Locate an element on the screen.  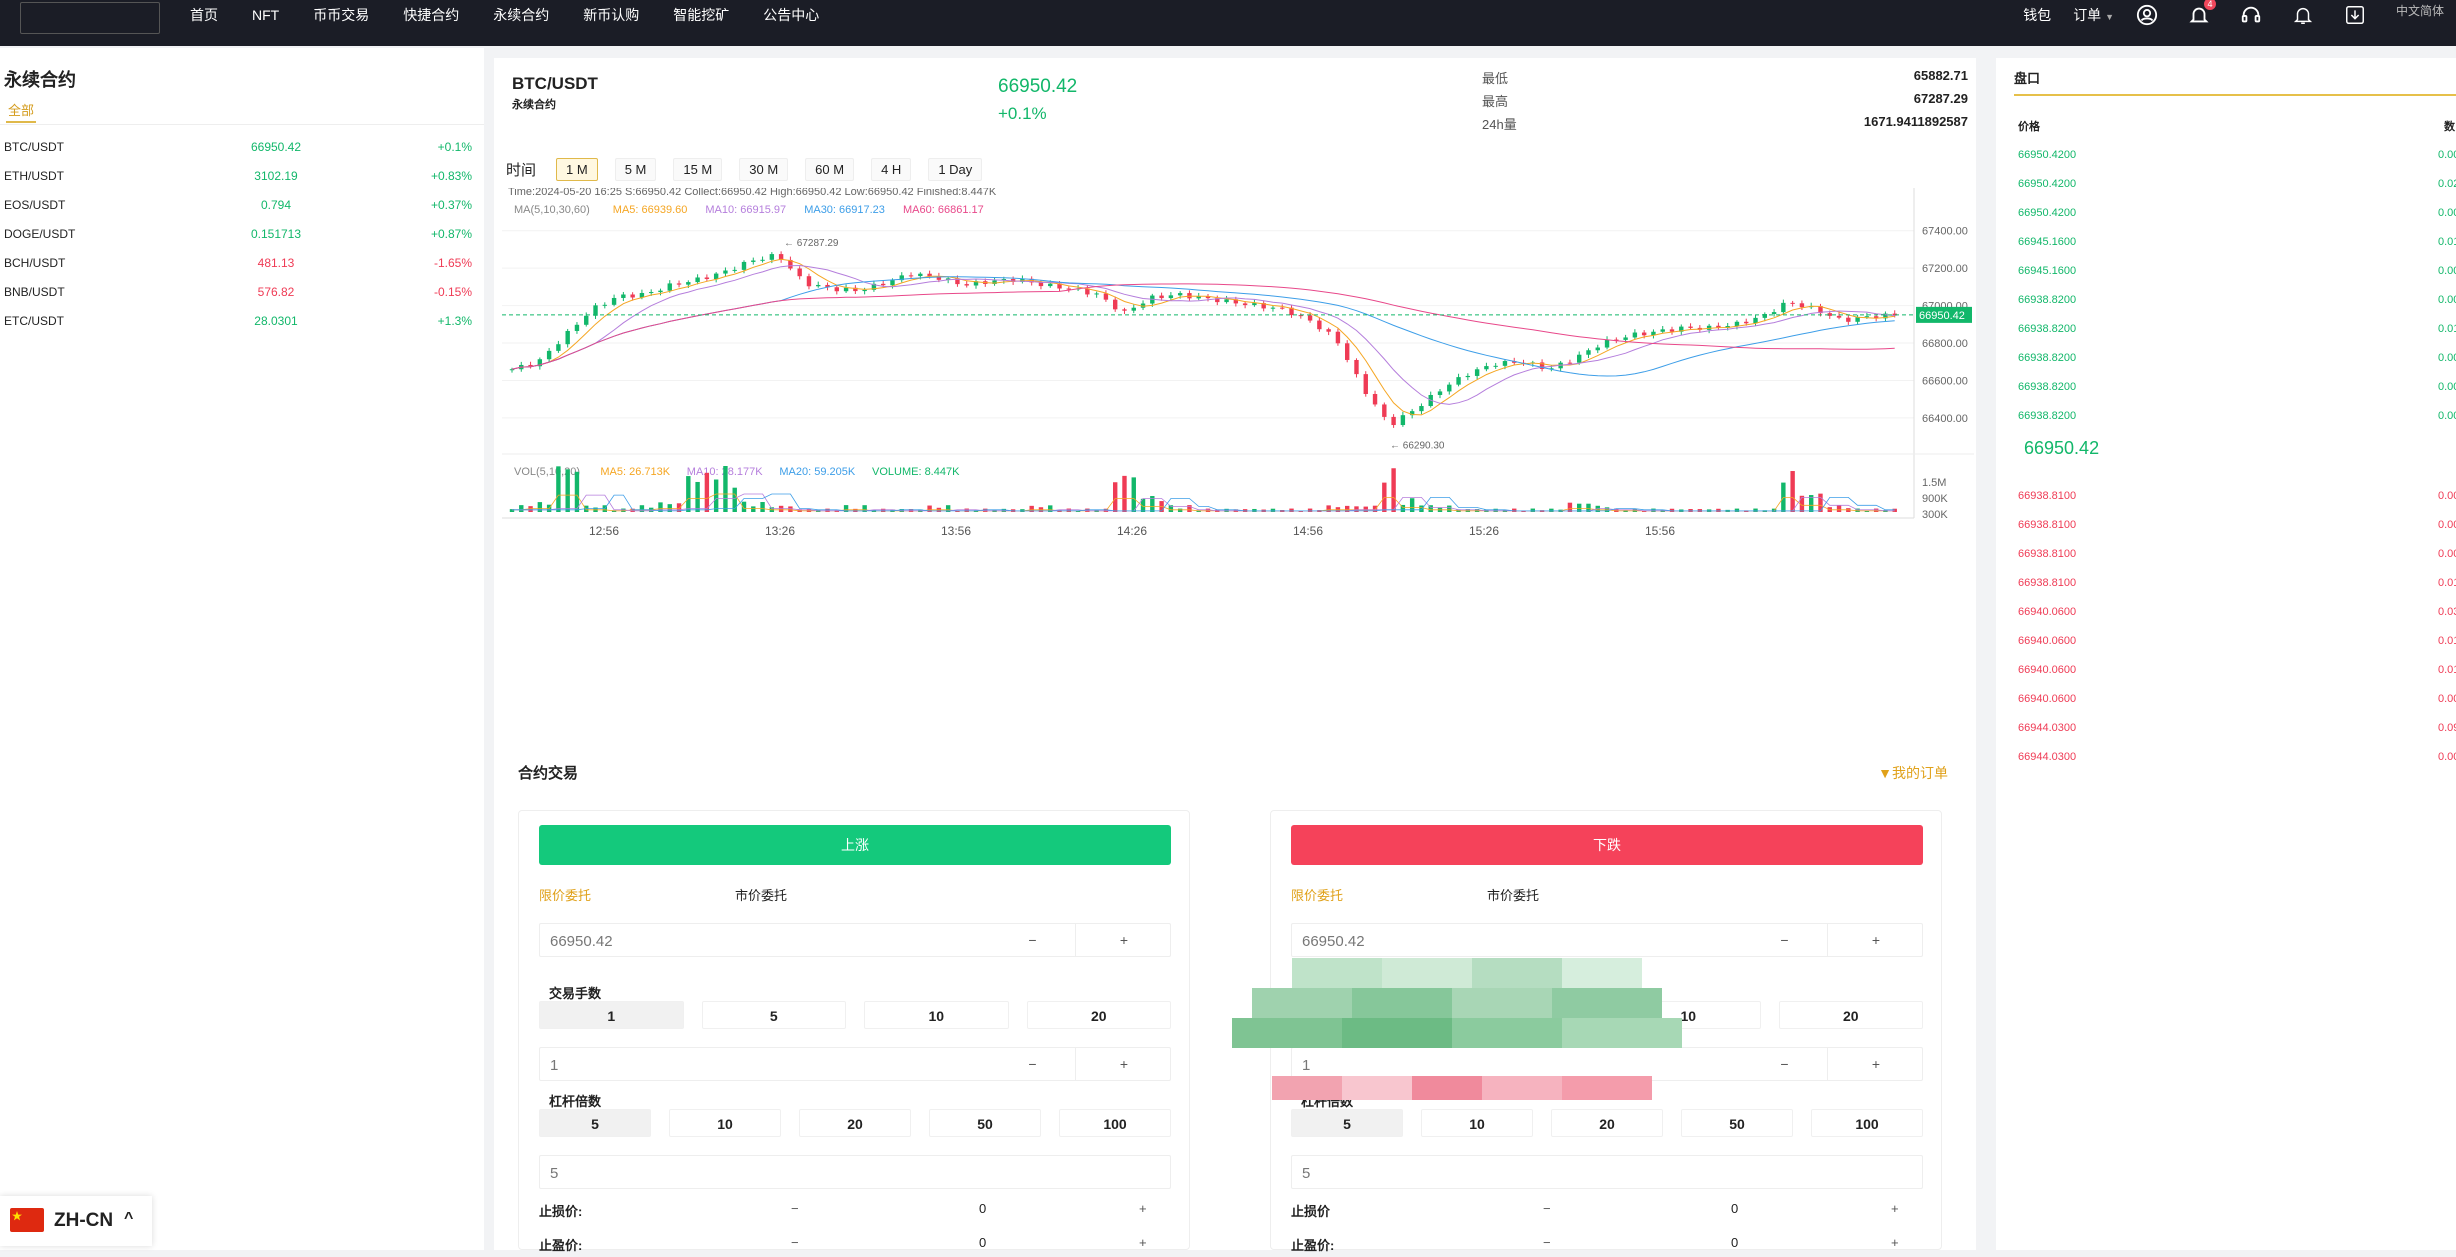
ask-row: 66950.4200 0.02 is located at coordinates (2237, 184).